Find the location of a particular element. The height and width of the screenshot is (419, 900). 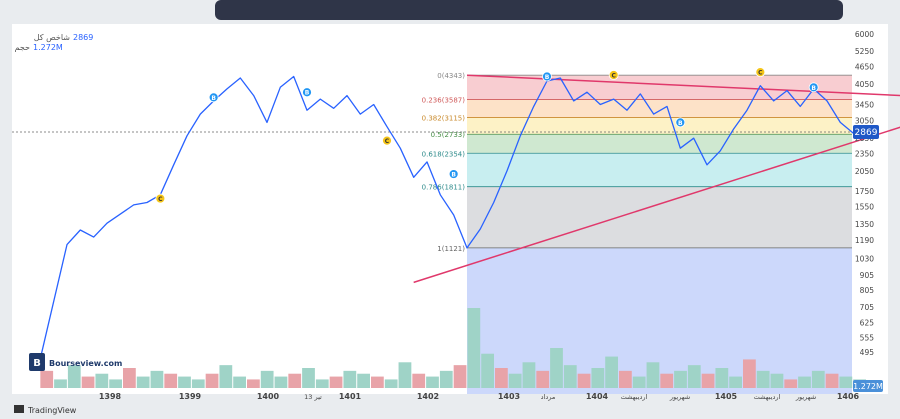

x-tick-label: 1399 is located at coordinates (190, 396).